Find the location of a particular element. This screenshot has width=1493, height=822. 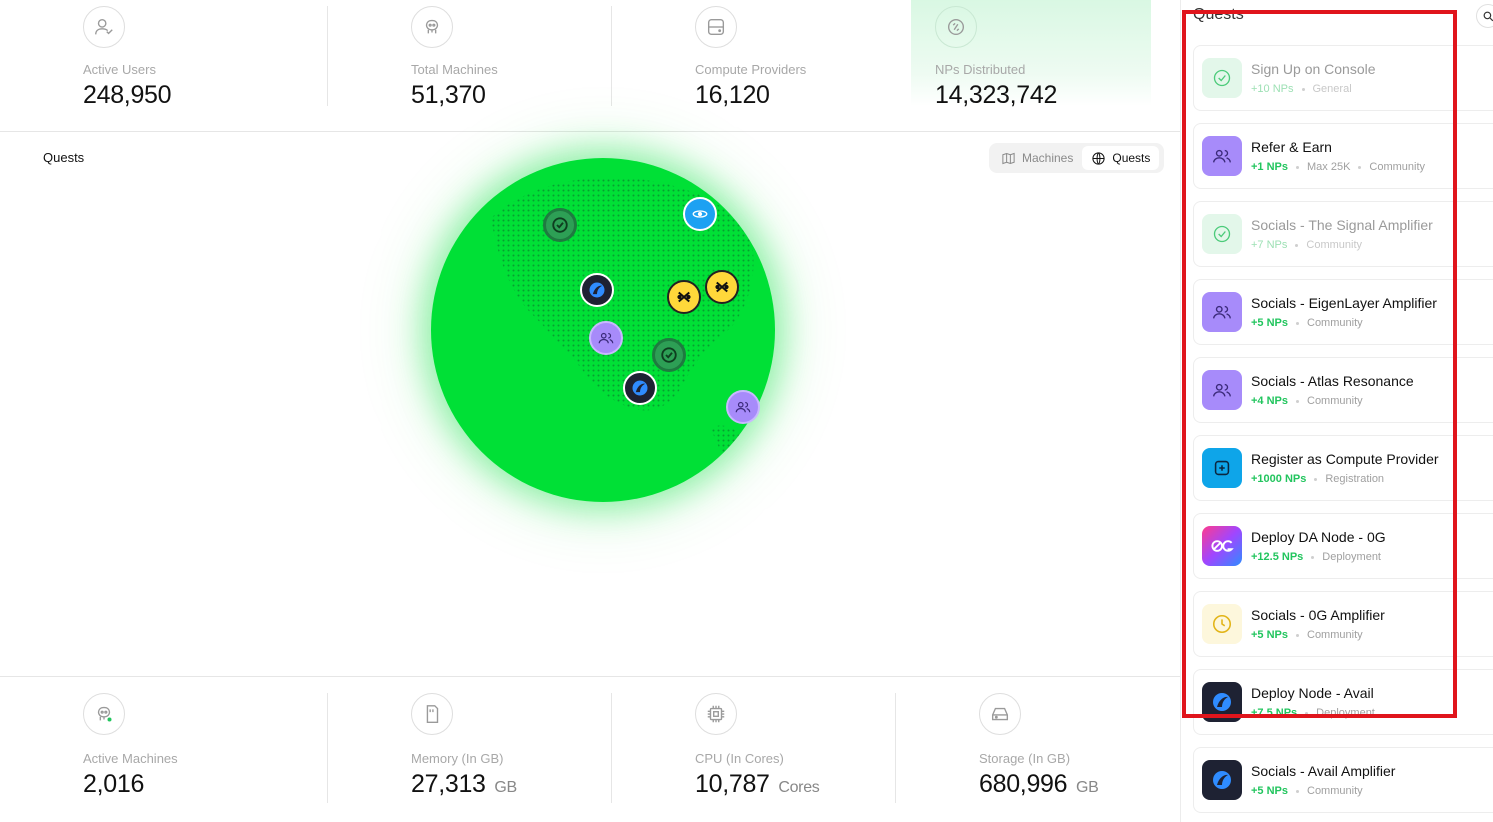

quest-reward: +5 NPs is located at coordinates (1269, 635).